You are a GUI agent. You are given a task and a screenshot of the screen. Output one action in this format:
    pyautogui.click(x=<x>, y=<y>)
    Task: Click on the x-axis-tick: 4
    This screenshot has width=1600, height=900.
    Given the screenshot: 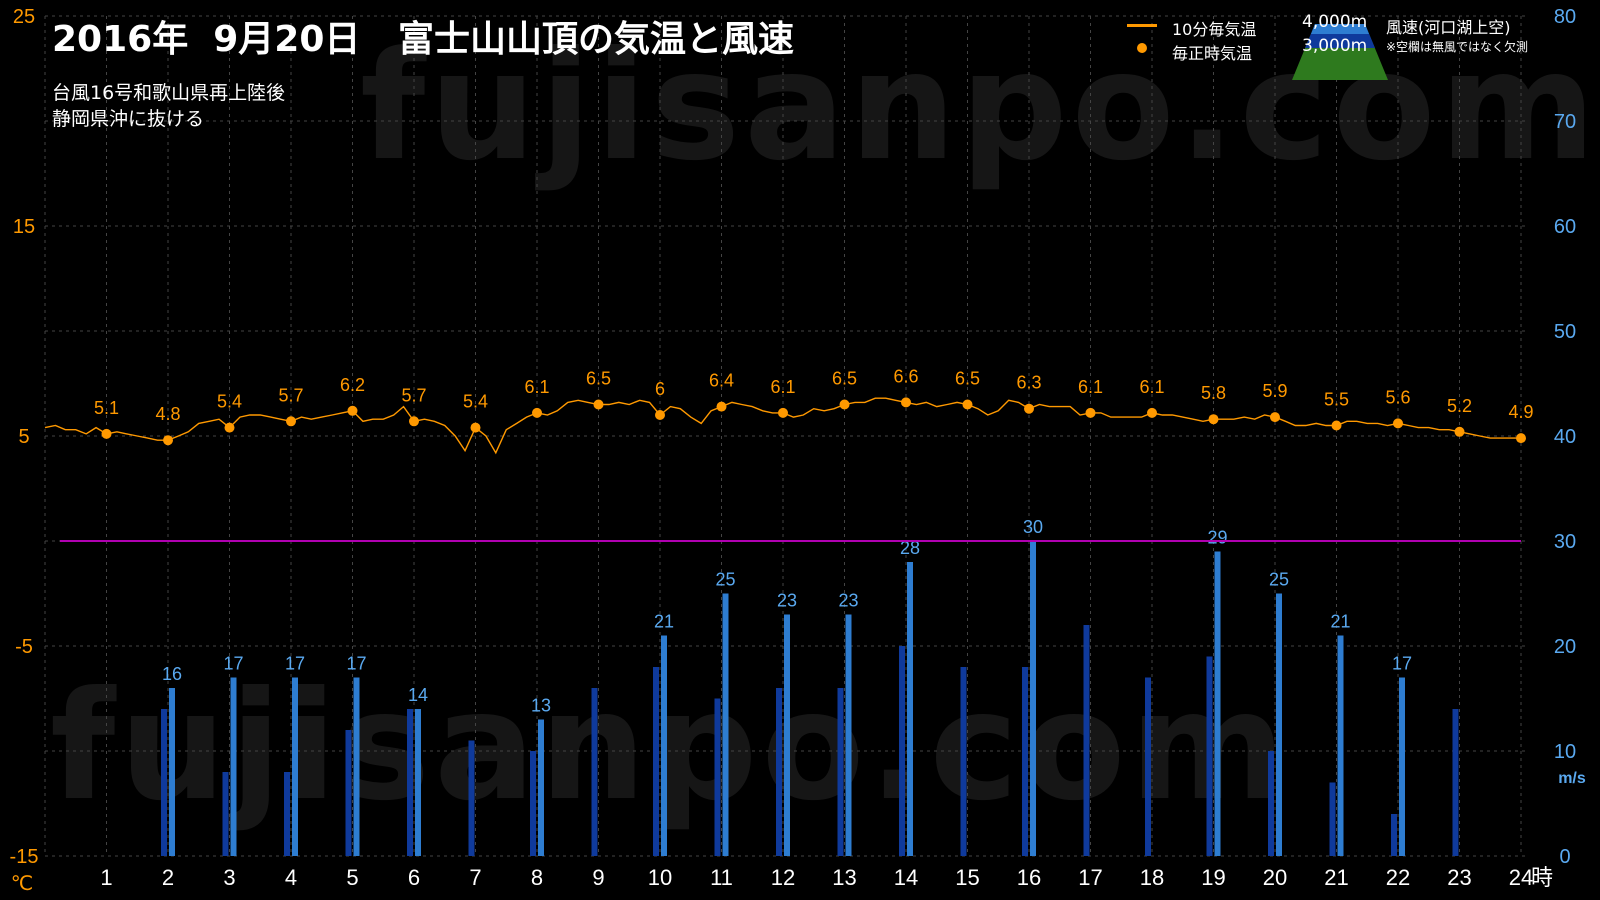 What is the action you would take?
    pyautogui.click(x=291, y=877)
    